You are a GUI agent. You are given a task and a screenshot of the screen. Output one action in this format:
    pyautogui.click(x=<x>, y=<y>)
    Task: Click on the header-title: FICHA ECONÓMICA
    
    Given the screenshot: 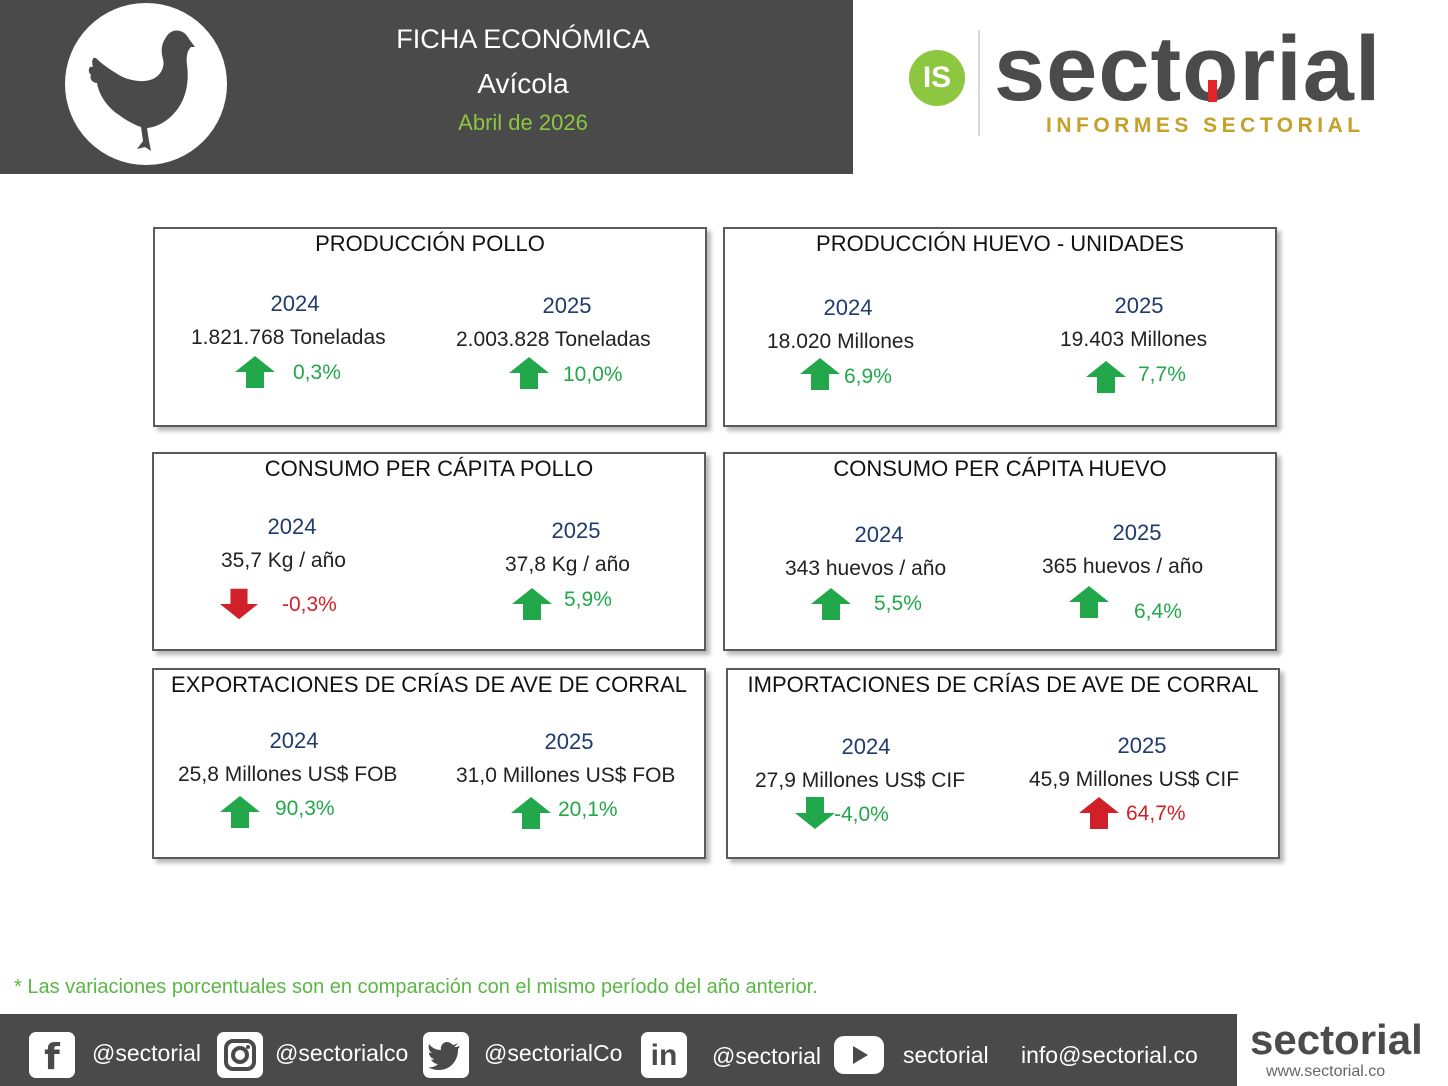 What is the action you would take?
    pyautogui.click(x=523, y=39)
    